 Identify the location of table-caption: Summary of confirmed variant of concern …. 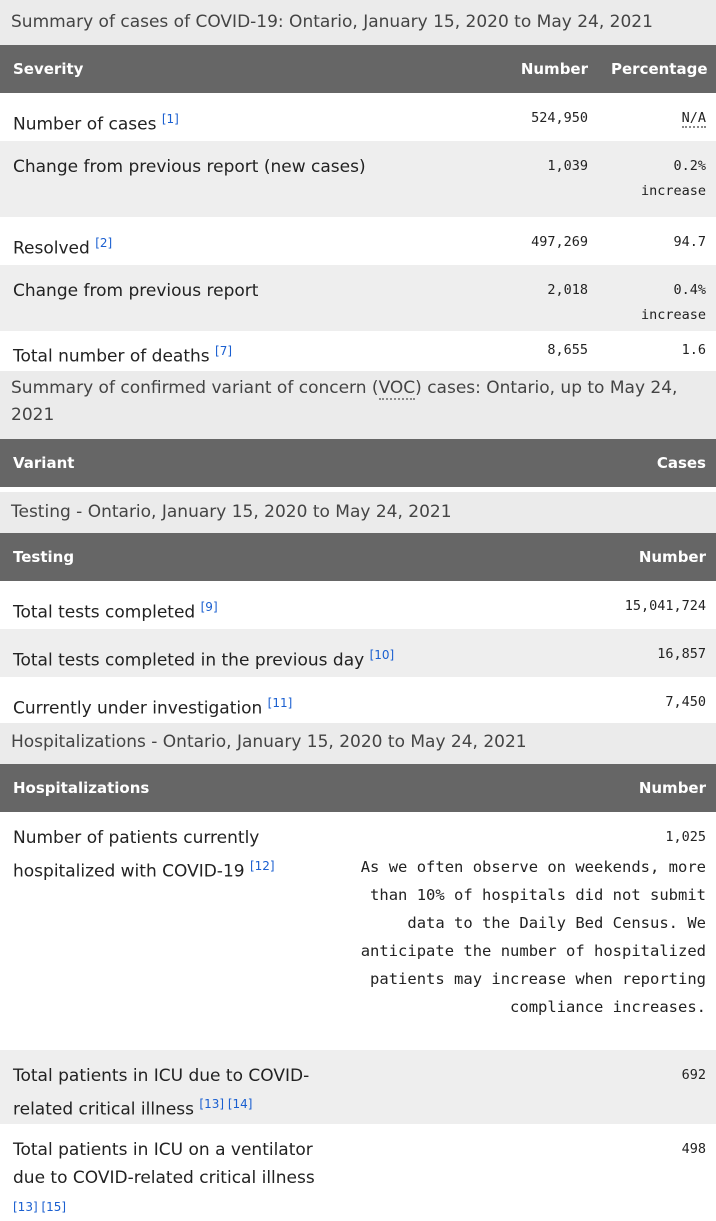
(358, 405).